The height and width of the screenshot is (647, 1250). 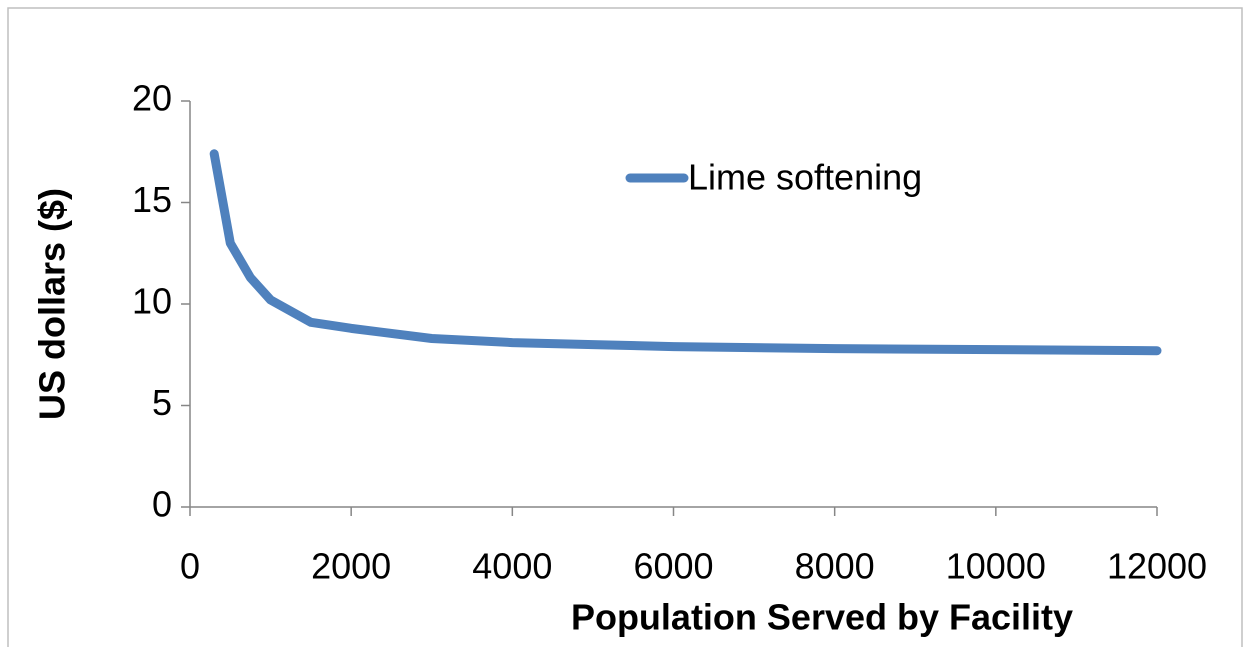 What do you see at coordinates (152, 199) in the screenshot?
I see `y-tick-label: 15` at bounding box center [152, 199].